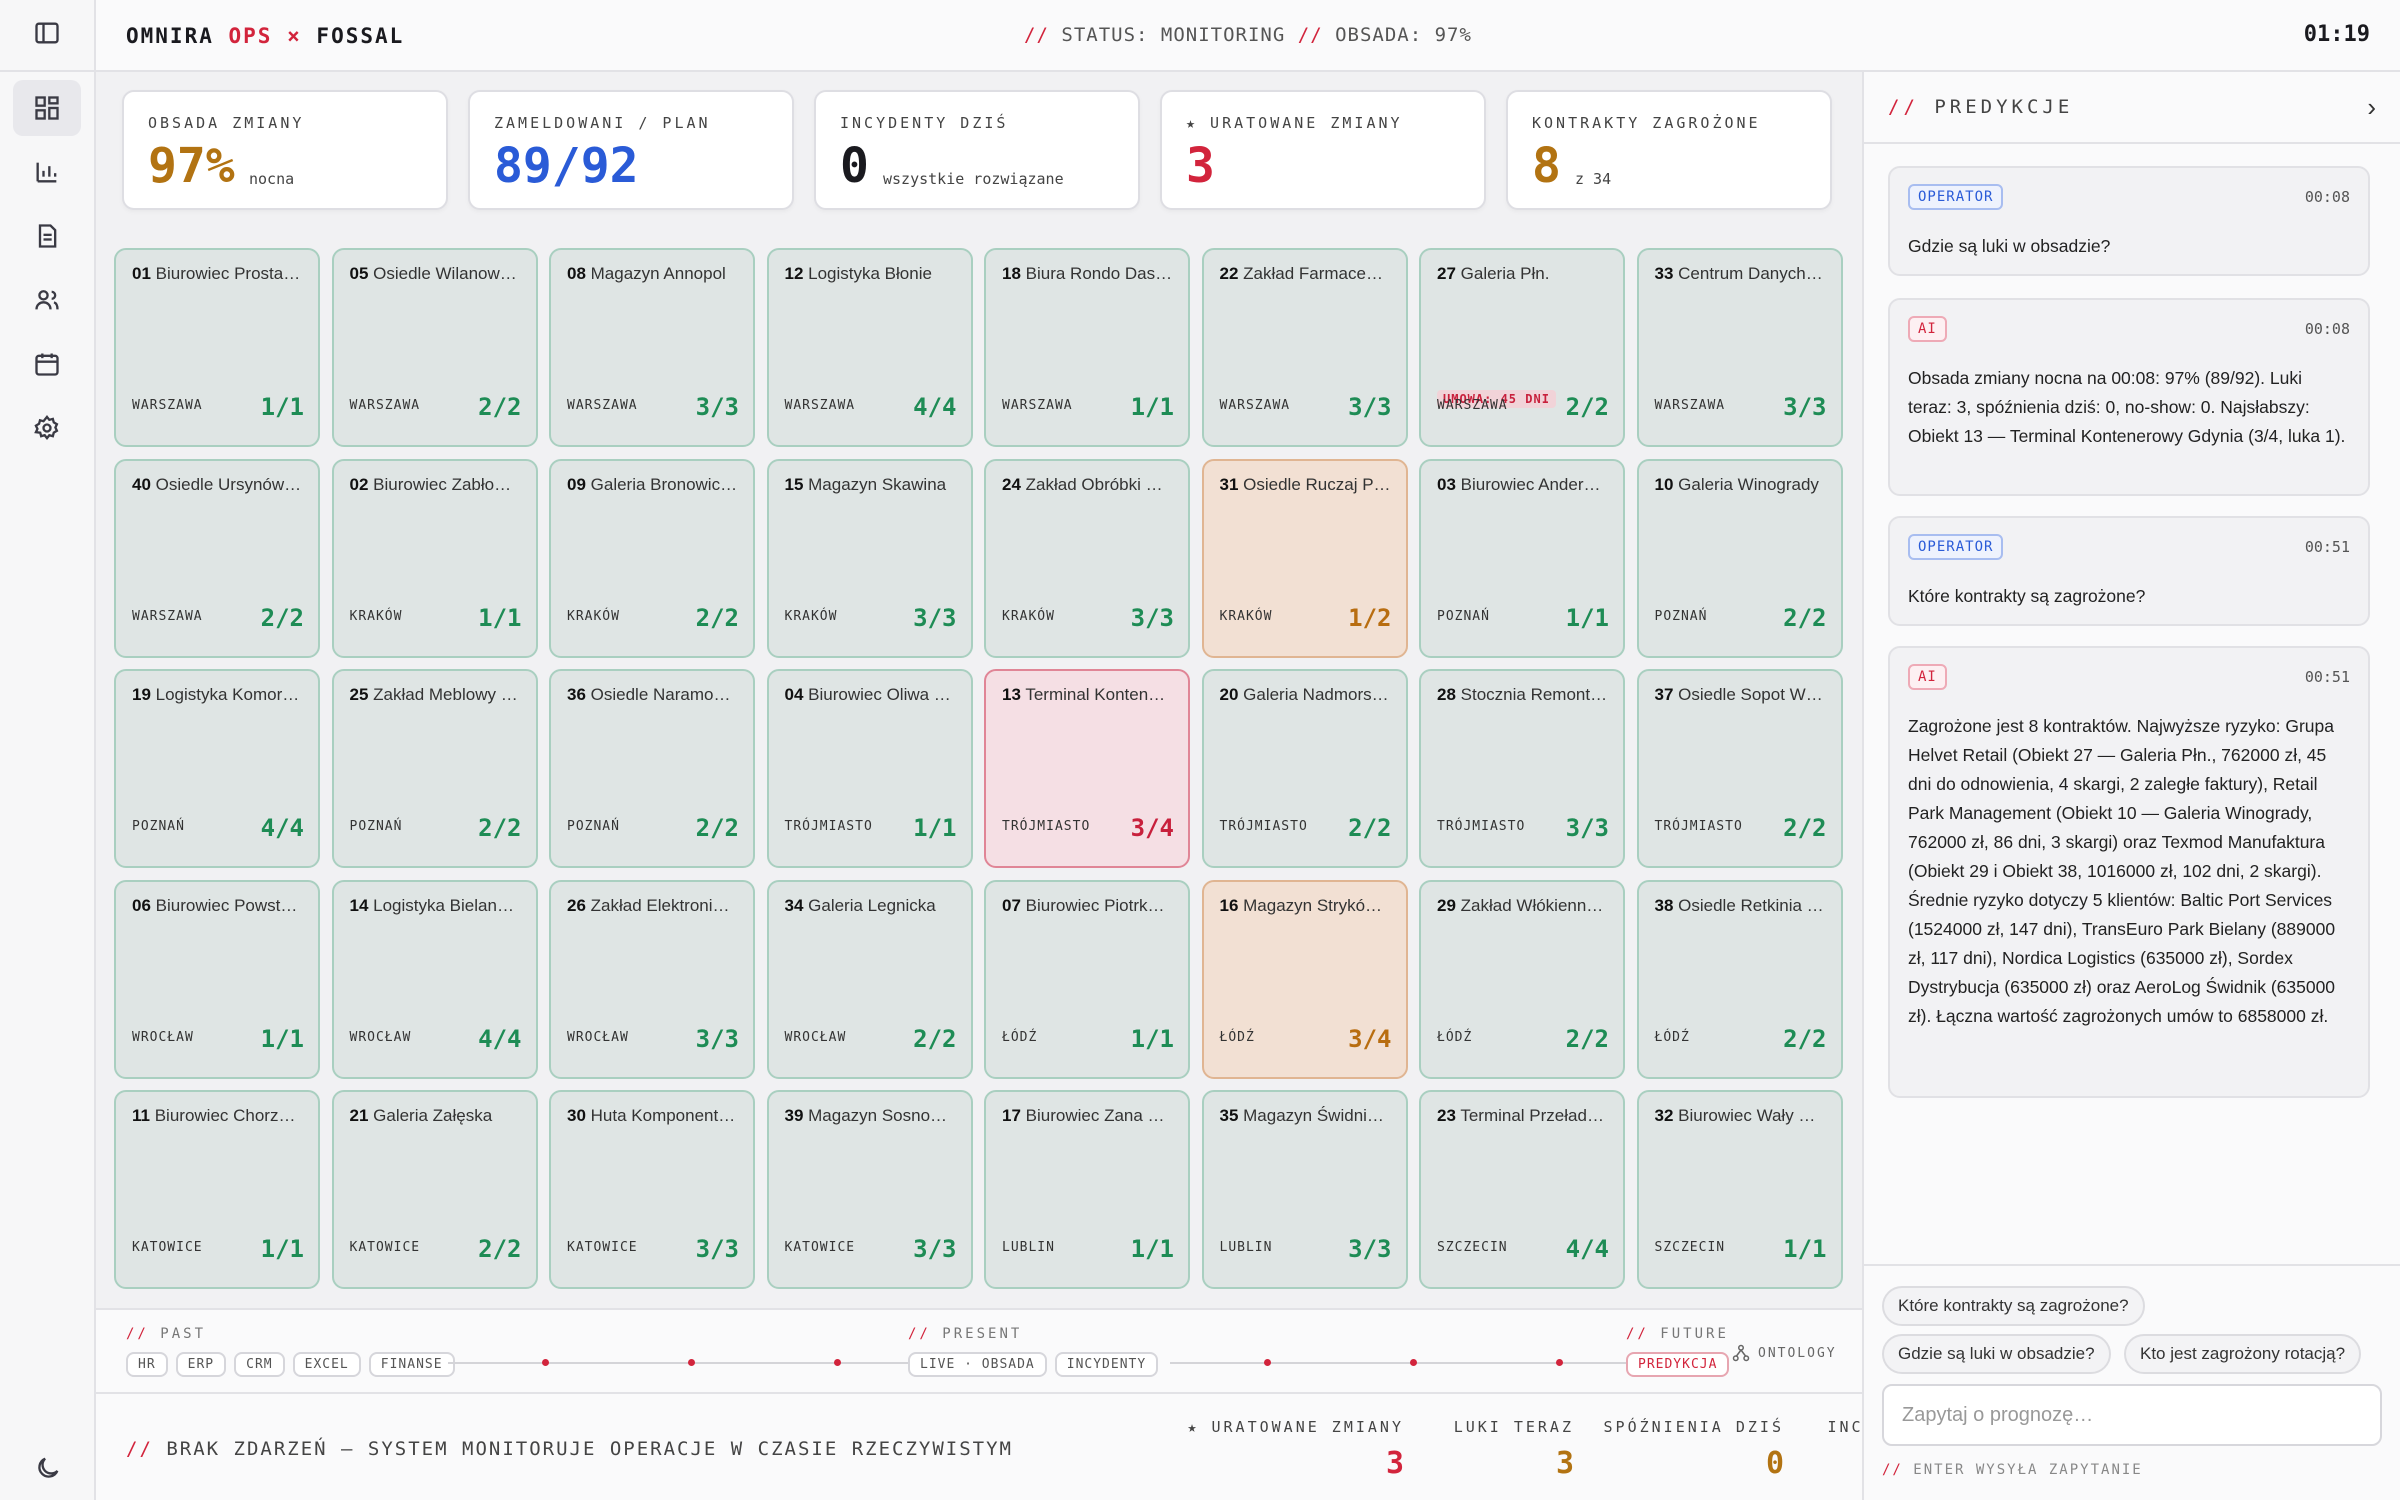  I want to click on site-tile: 27 Galeria Płn. UMOWA: 45 DNI WARSZAWA 2/2, so click(1522, 347).